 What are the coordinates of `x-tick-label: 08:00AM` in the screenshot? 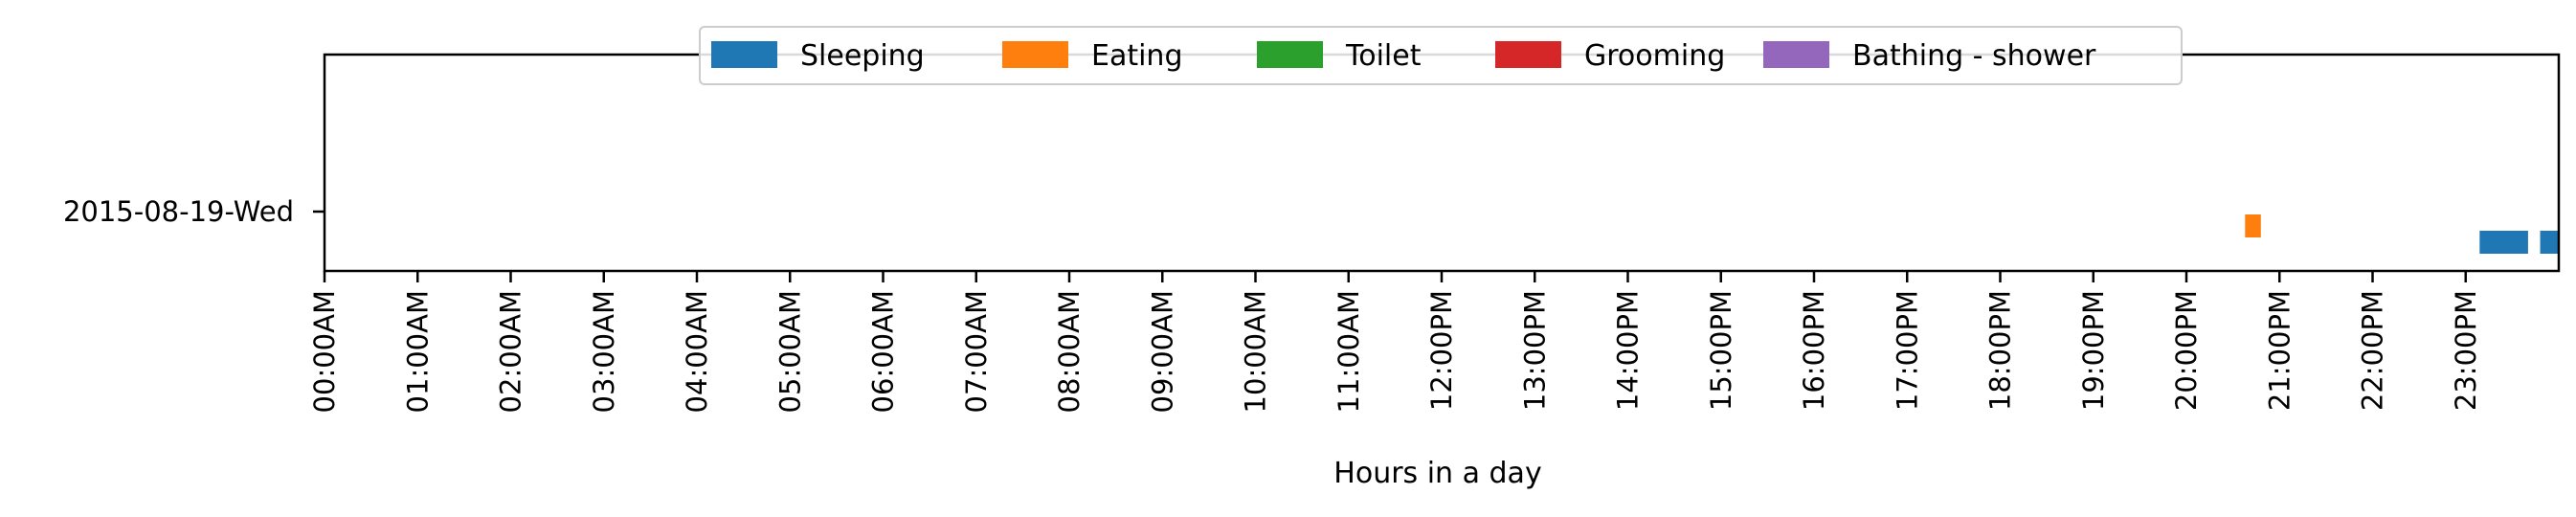 It's located at (1069, 351).